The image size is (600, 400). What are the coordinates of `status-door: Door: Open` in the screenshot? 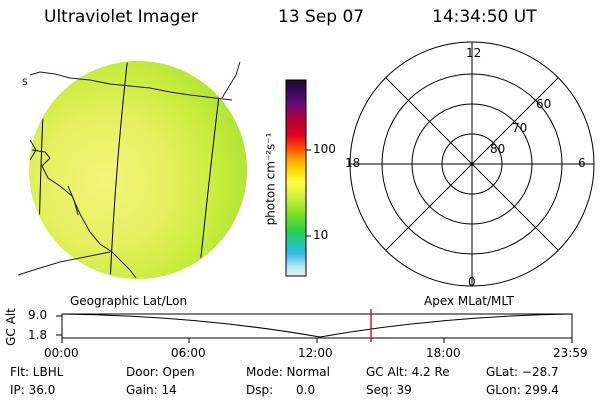 It's located at (160, 372).